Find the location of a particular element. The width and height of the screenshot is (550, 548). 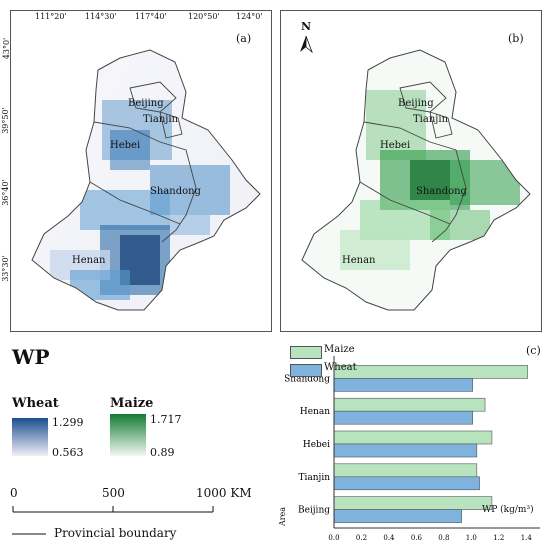

boundary-legend-label: Provincial boundary is located at coordinates (115, 533).